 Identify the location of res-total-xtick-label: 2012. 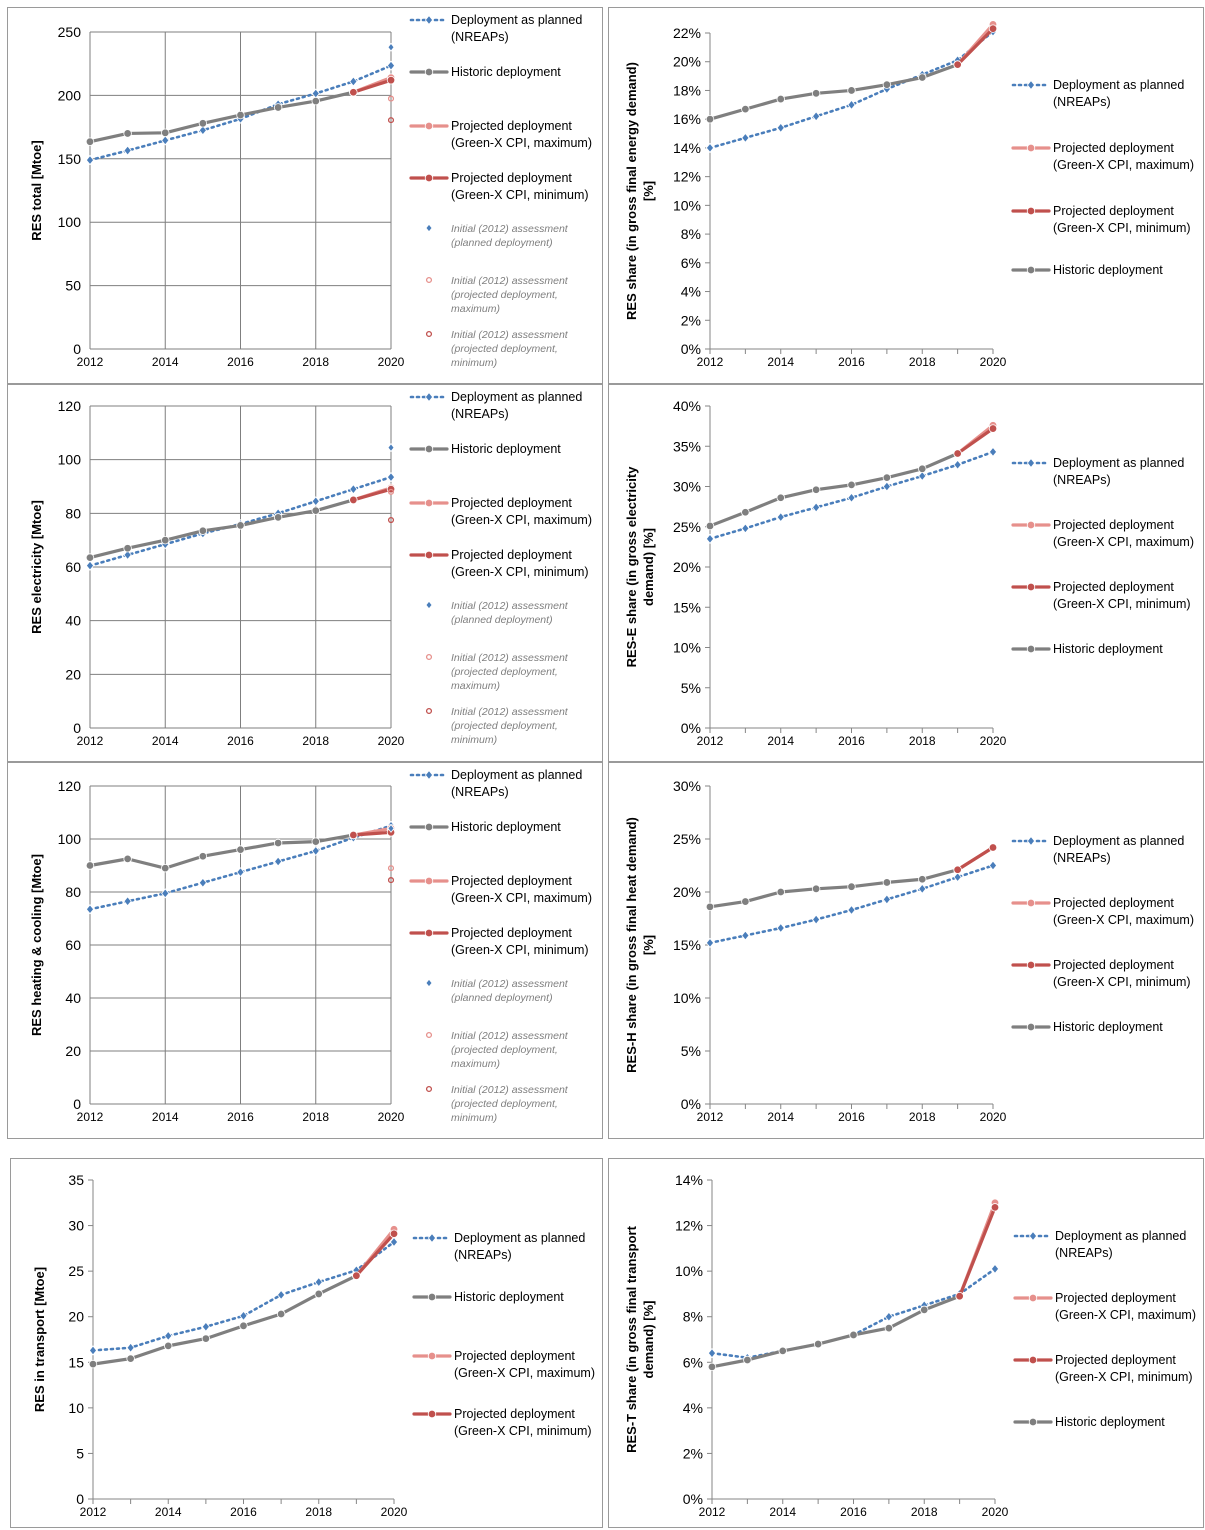
(90, 362).